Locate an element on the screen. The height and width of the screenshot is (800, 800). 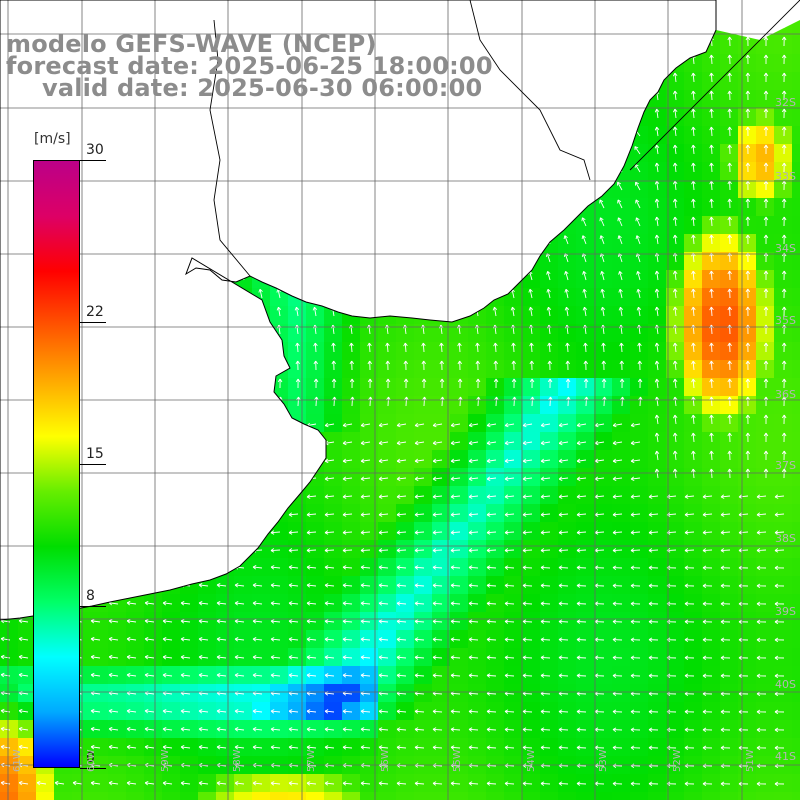
lat-label-41s: 41S is located at coordinates (785, 756).